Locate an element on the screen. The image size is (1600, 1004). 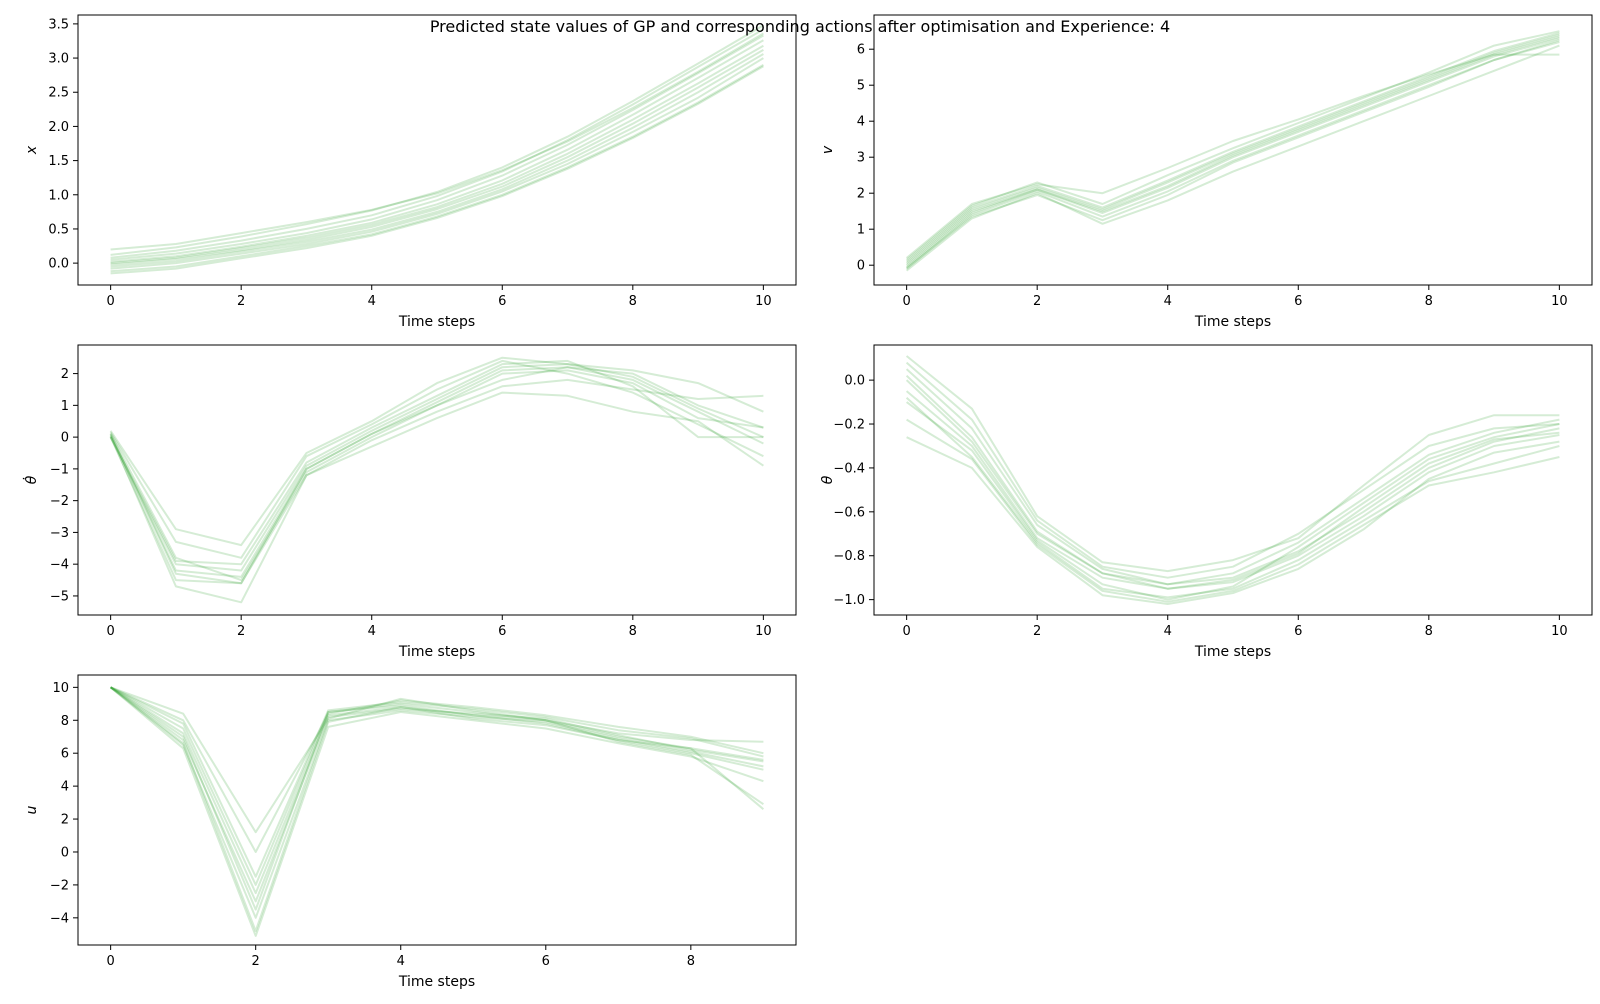
y-tick-label: 4 is located at coordinates (65, 787).